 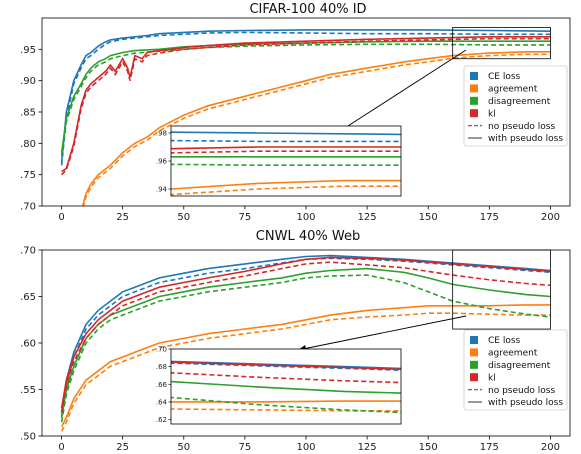 I want to click on inset-line-ce-no-pseudo, so click(x=286, y=366).